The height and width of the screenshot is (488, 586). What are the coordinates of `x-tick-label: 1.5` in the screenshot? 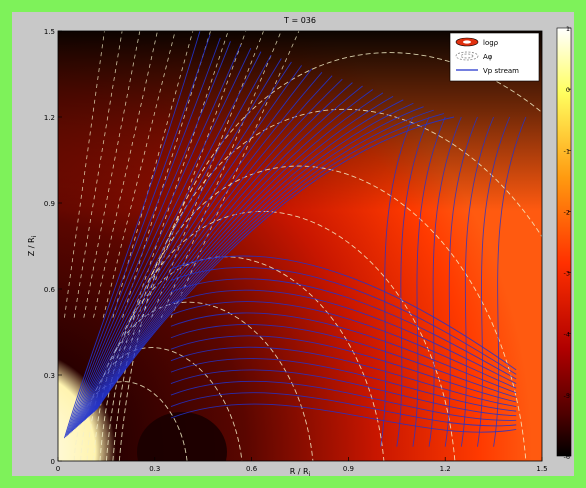 It's located at (541, 469).